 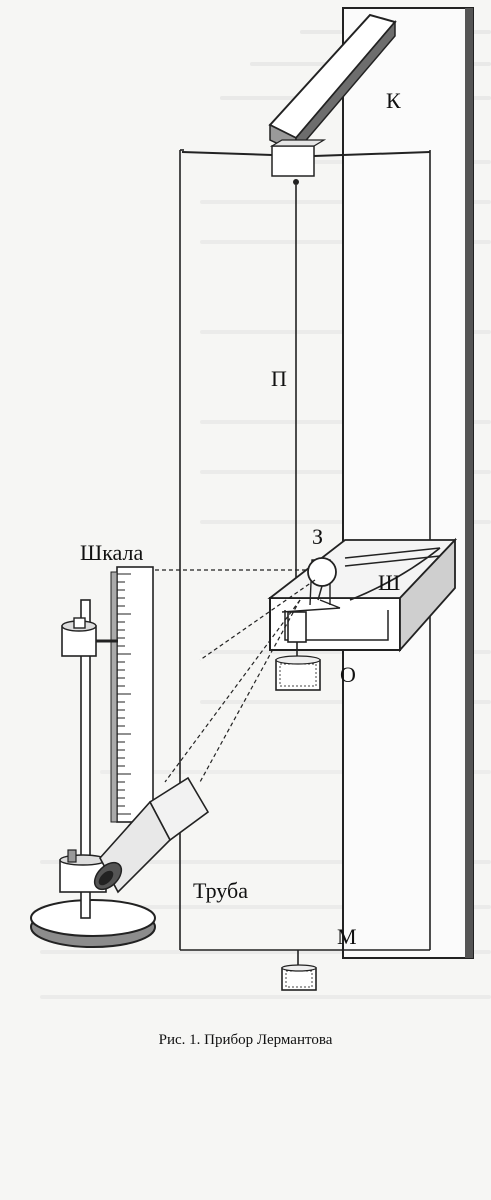 What do you see at coordinates (306, 99) in the screenshot?
I see `bracket-k` at bounding box center [306, 99].